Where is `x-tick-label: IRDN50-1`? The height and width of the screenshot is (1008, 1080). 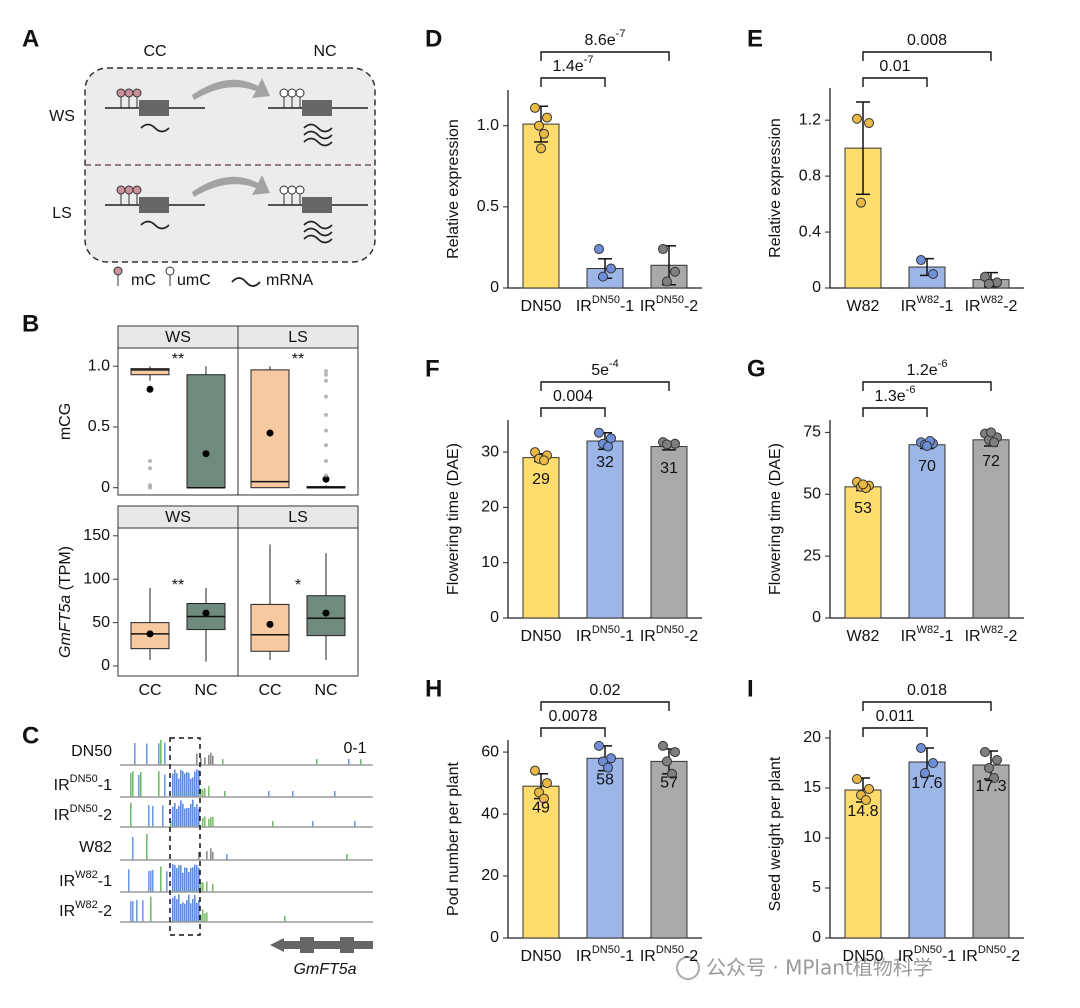
x-tick-label: IRDN50-1 is located at coordinates (605, 954).